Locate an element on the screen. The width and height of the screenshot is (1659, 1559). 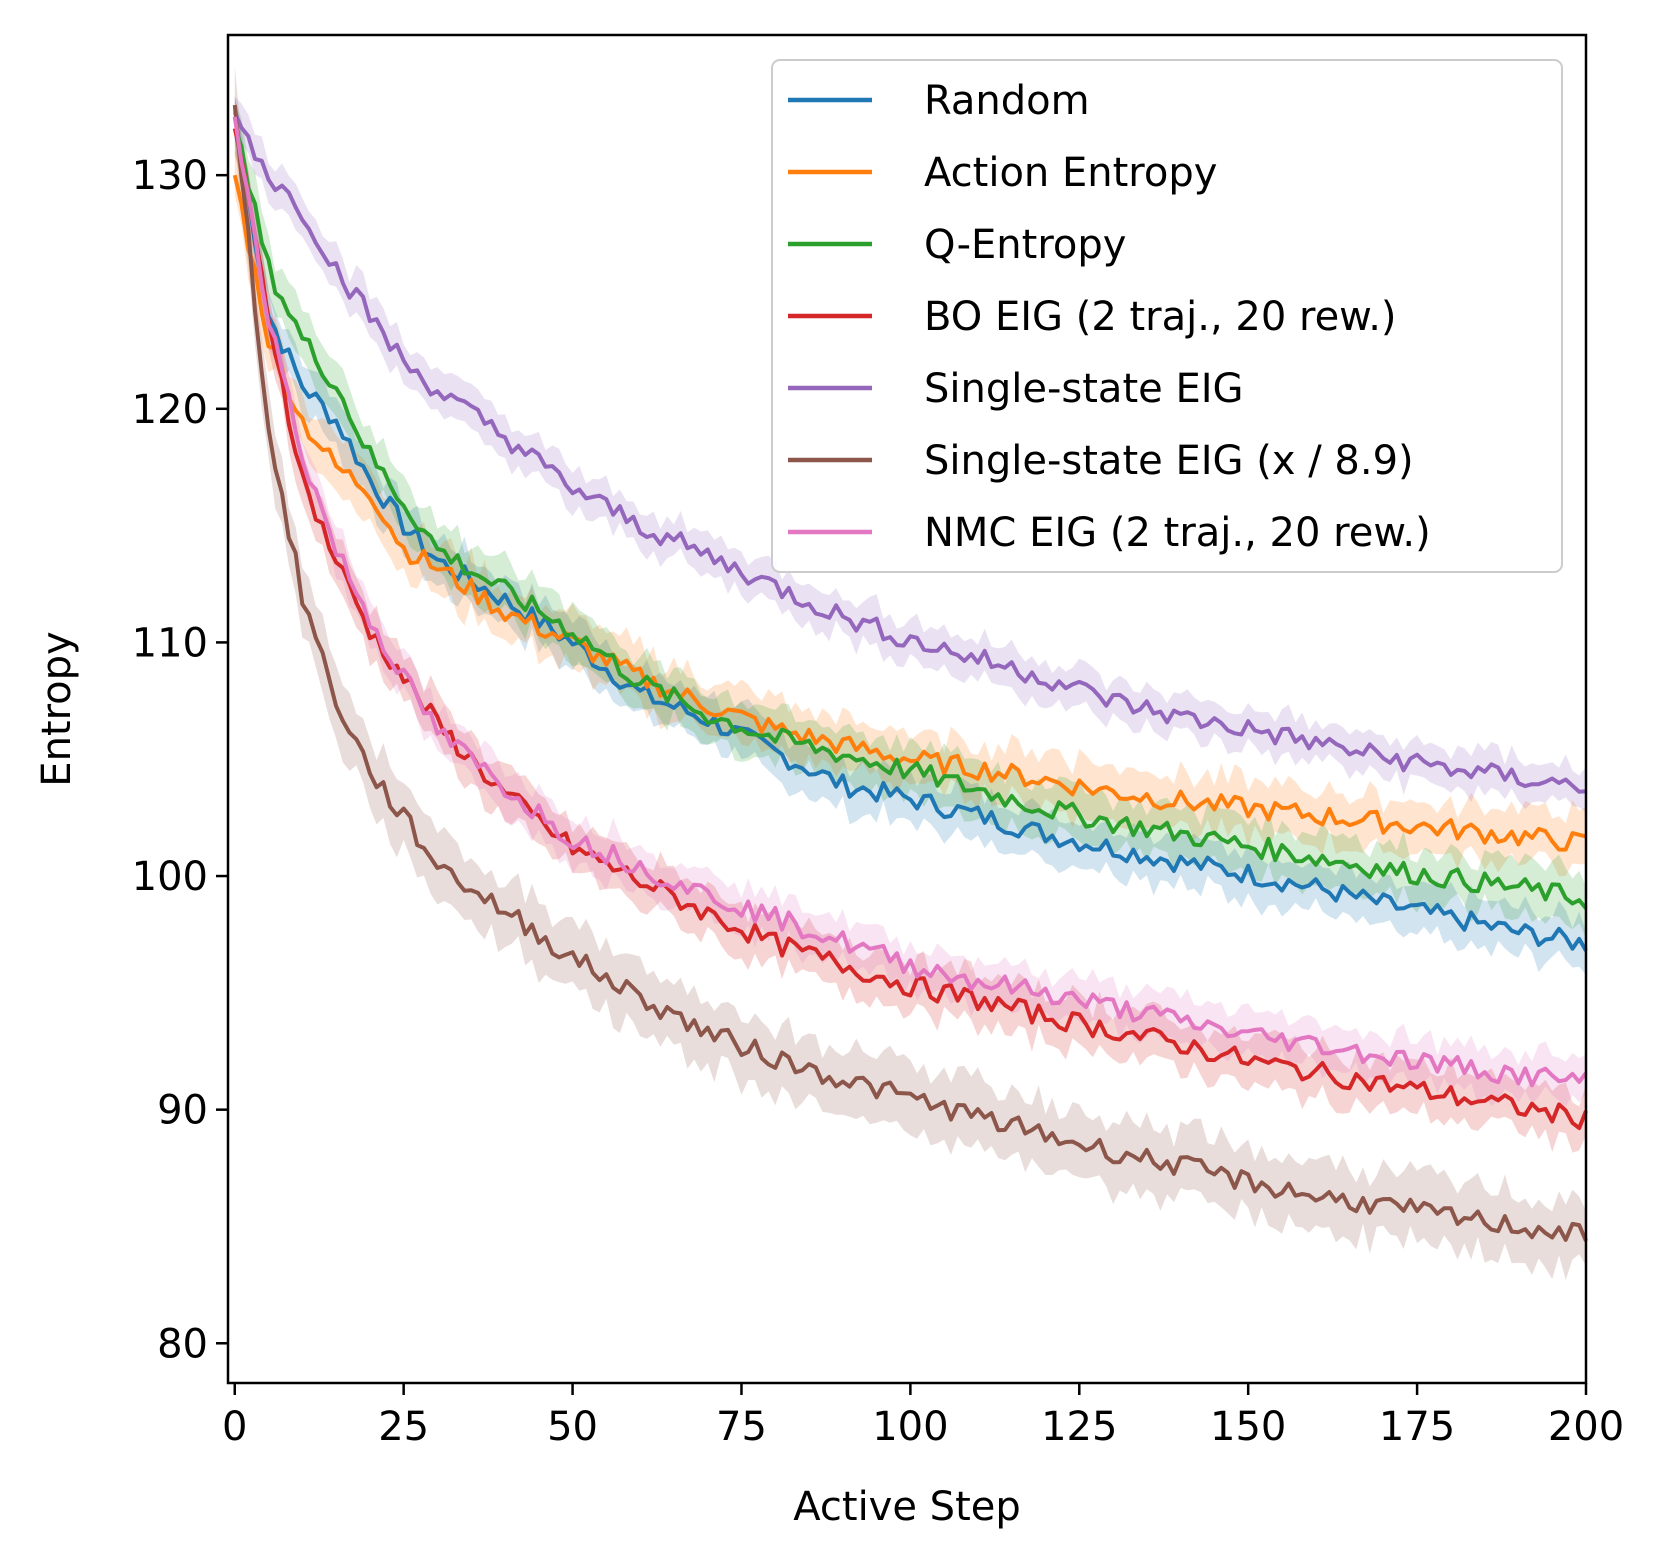
y-tick-label-80: 80 is located at coordinates (182, 1344).